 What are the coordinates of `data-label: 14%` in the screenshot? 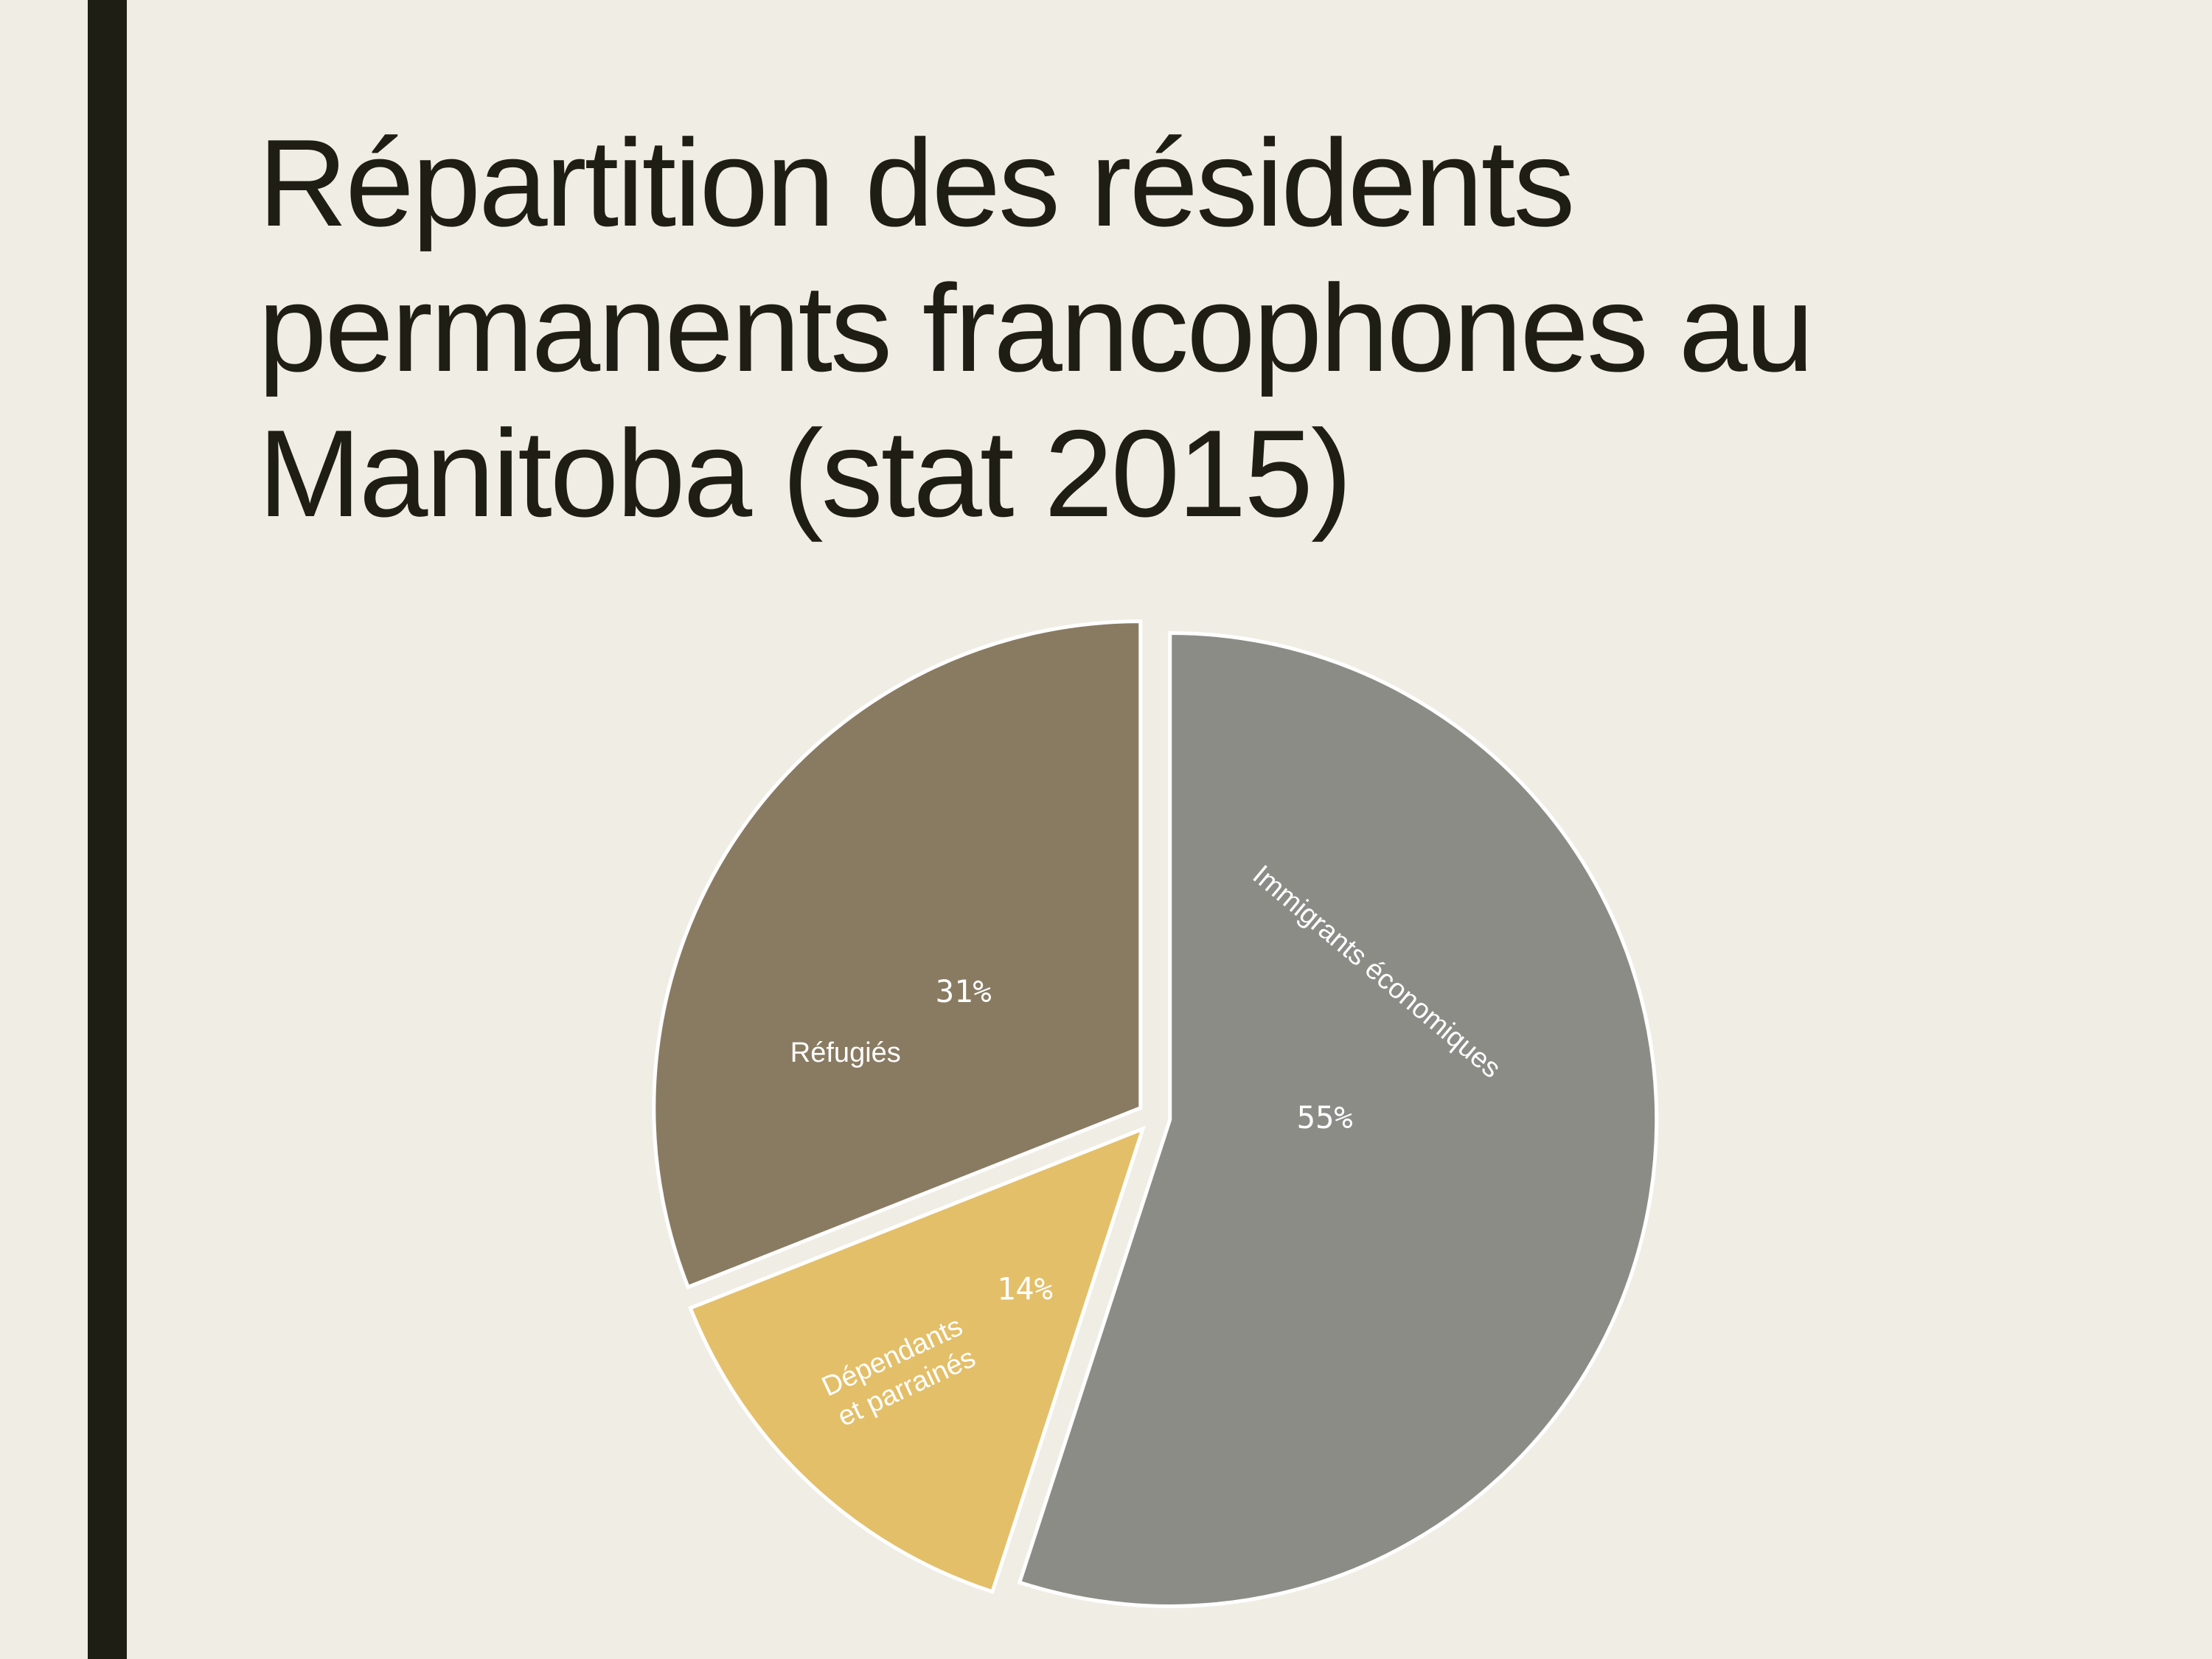 It's located at (1025, 1289).